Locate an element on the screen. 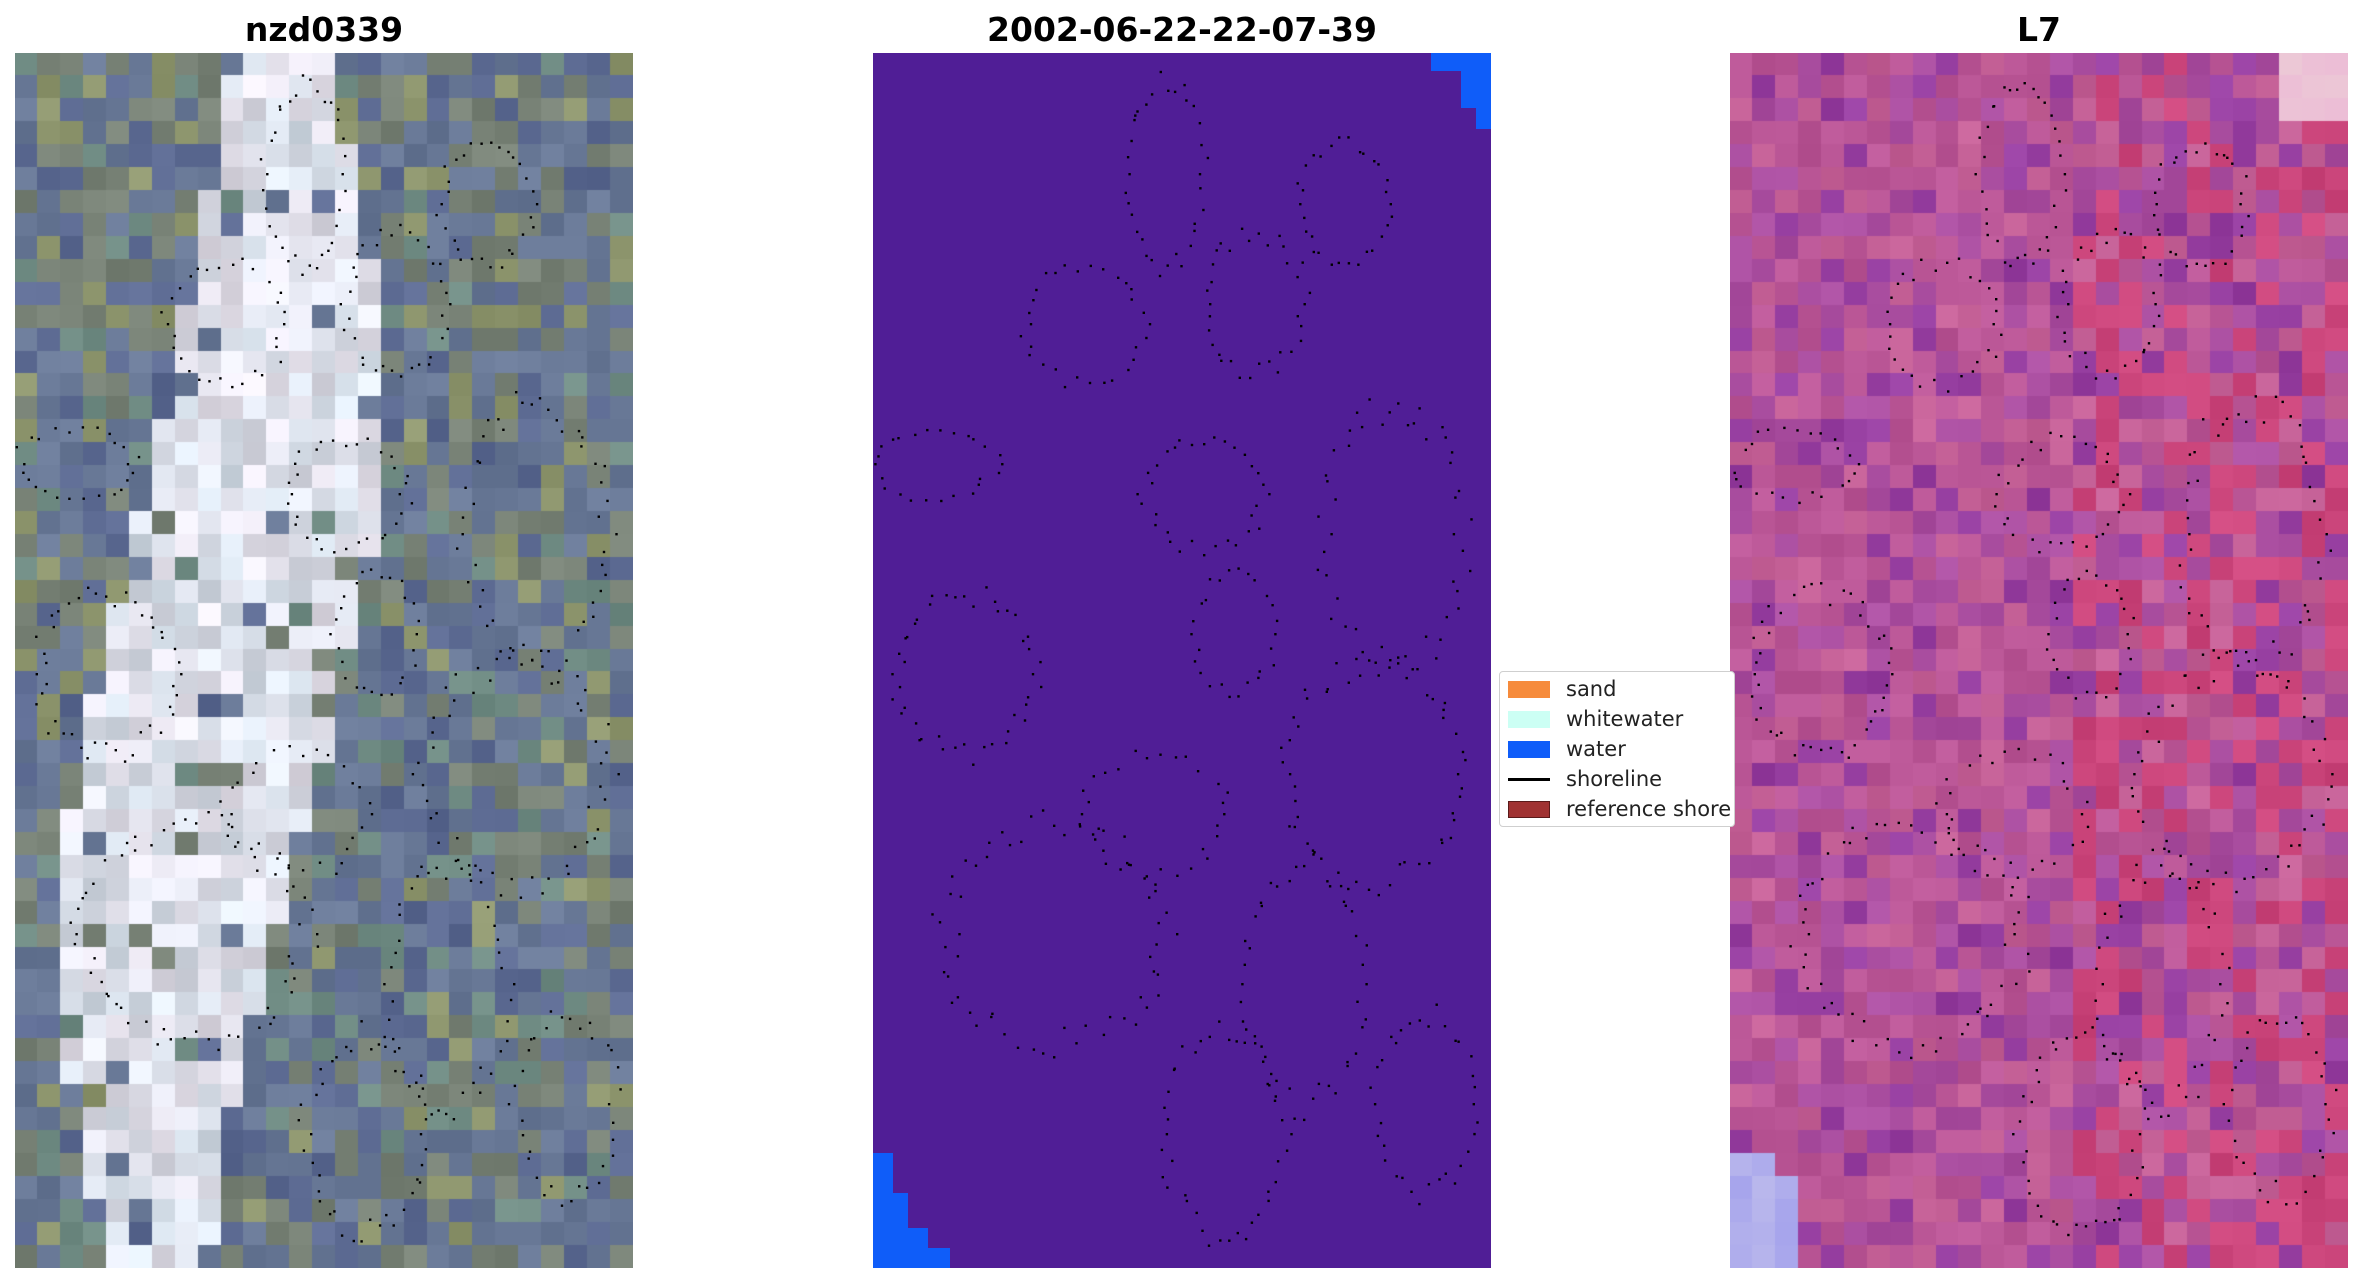  legend-label-reference-shore: reference shore is located at coordinates (1649, 809).